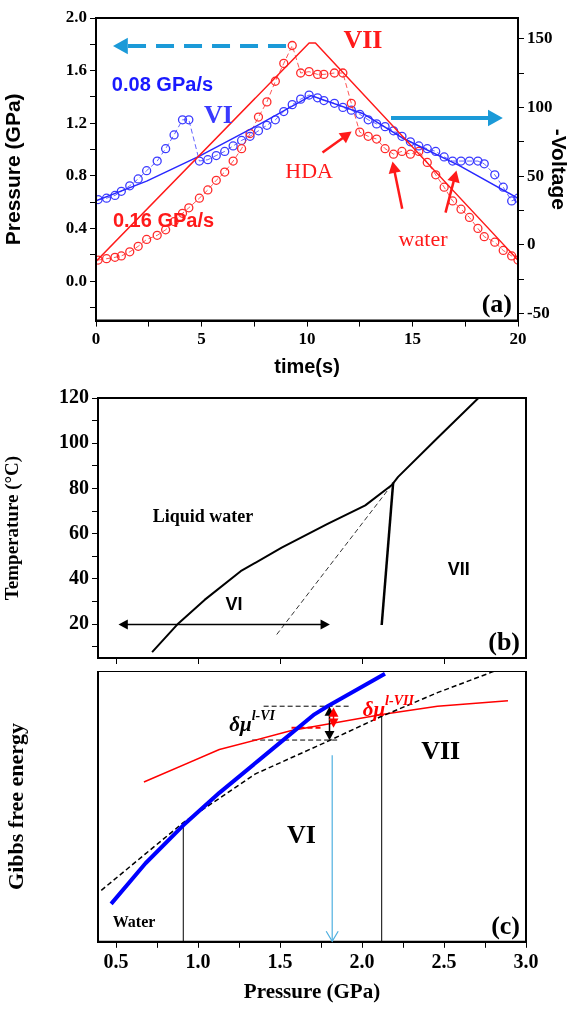 This screenshot has width=572, height=1011. I want to click on y-axis-title: Gibbs free energy, so click(15, 806).